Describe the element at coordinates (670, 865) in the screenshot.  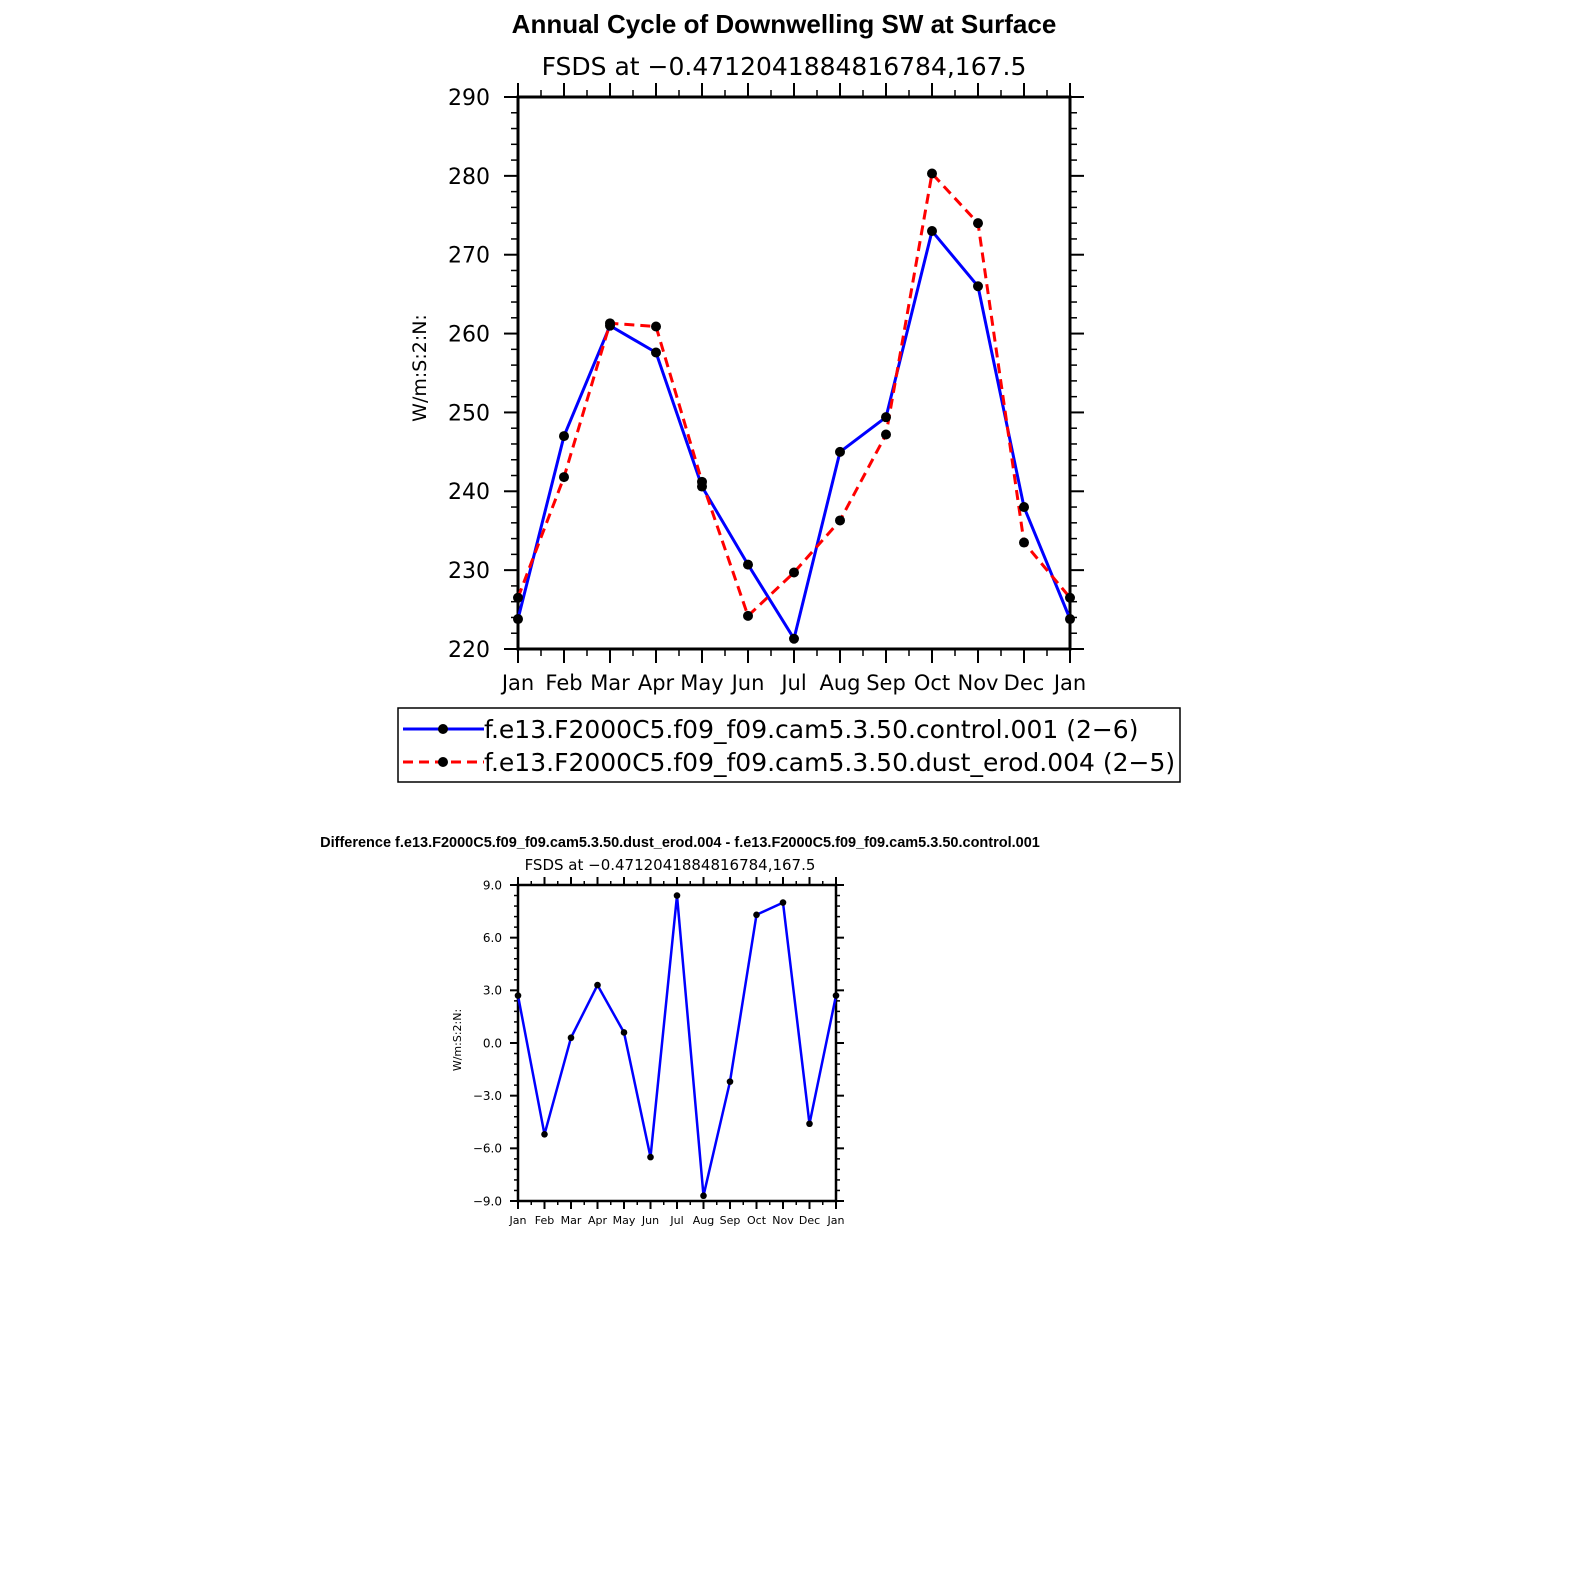
I see `difference-subtitle: FSDS at −0.4712041884816784,167.5` at that location.